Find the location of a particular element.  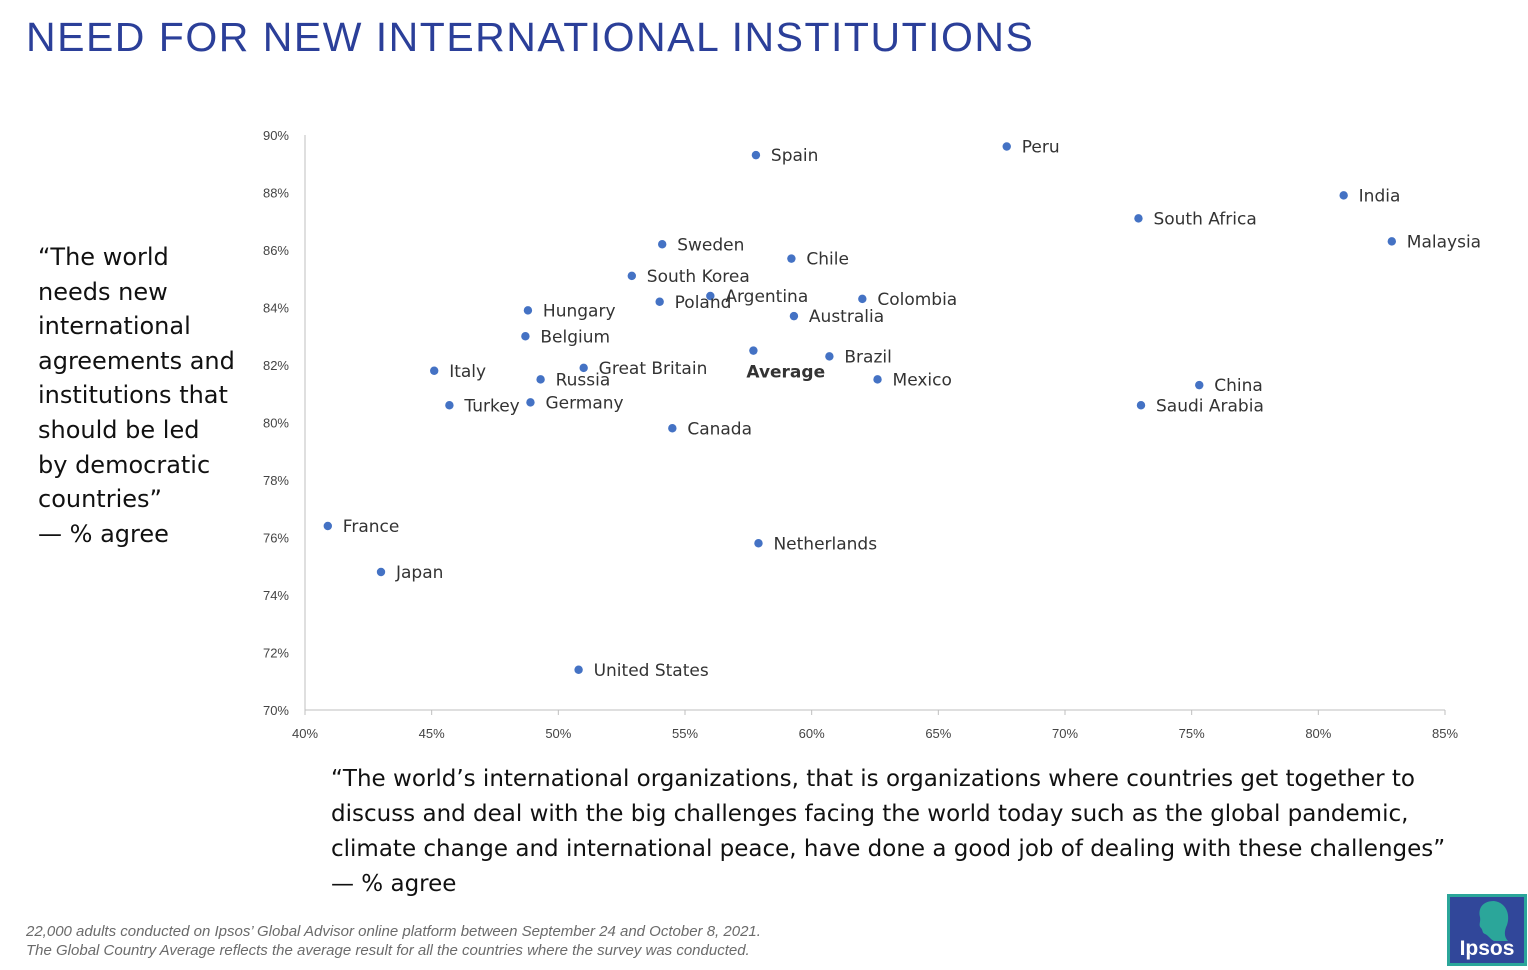

logo-text: Ipsos is located at coordinates (1487, 948).